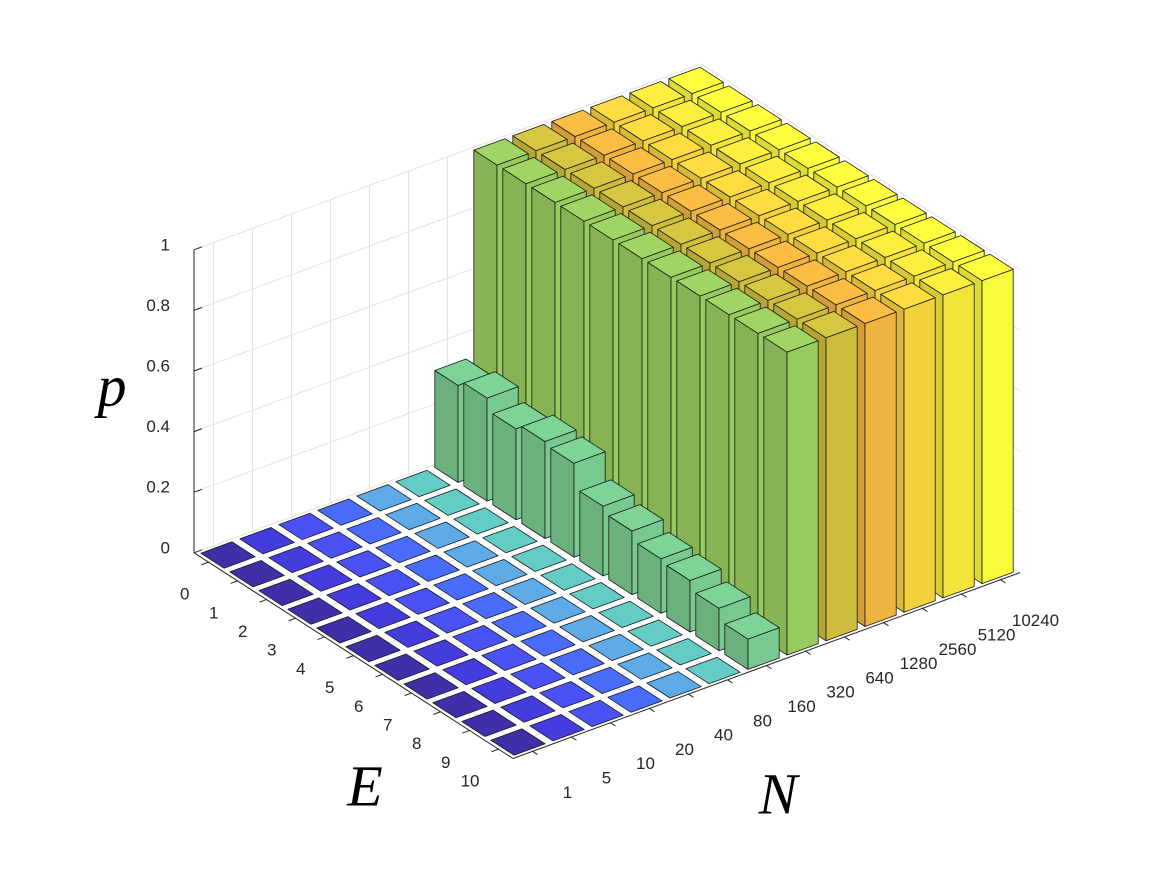 The height and width of the screenshot is (875, 1166). What do you see at coordinates (329, 687) in the screenshot?
I see `y-tick-label: 5` at bounding box center [329, 687].